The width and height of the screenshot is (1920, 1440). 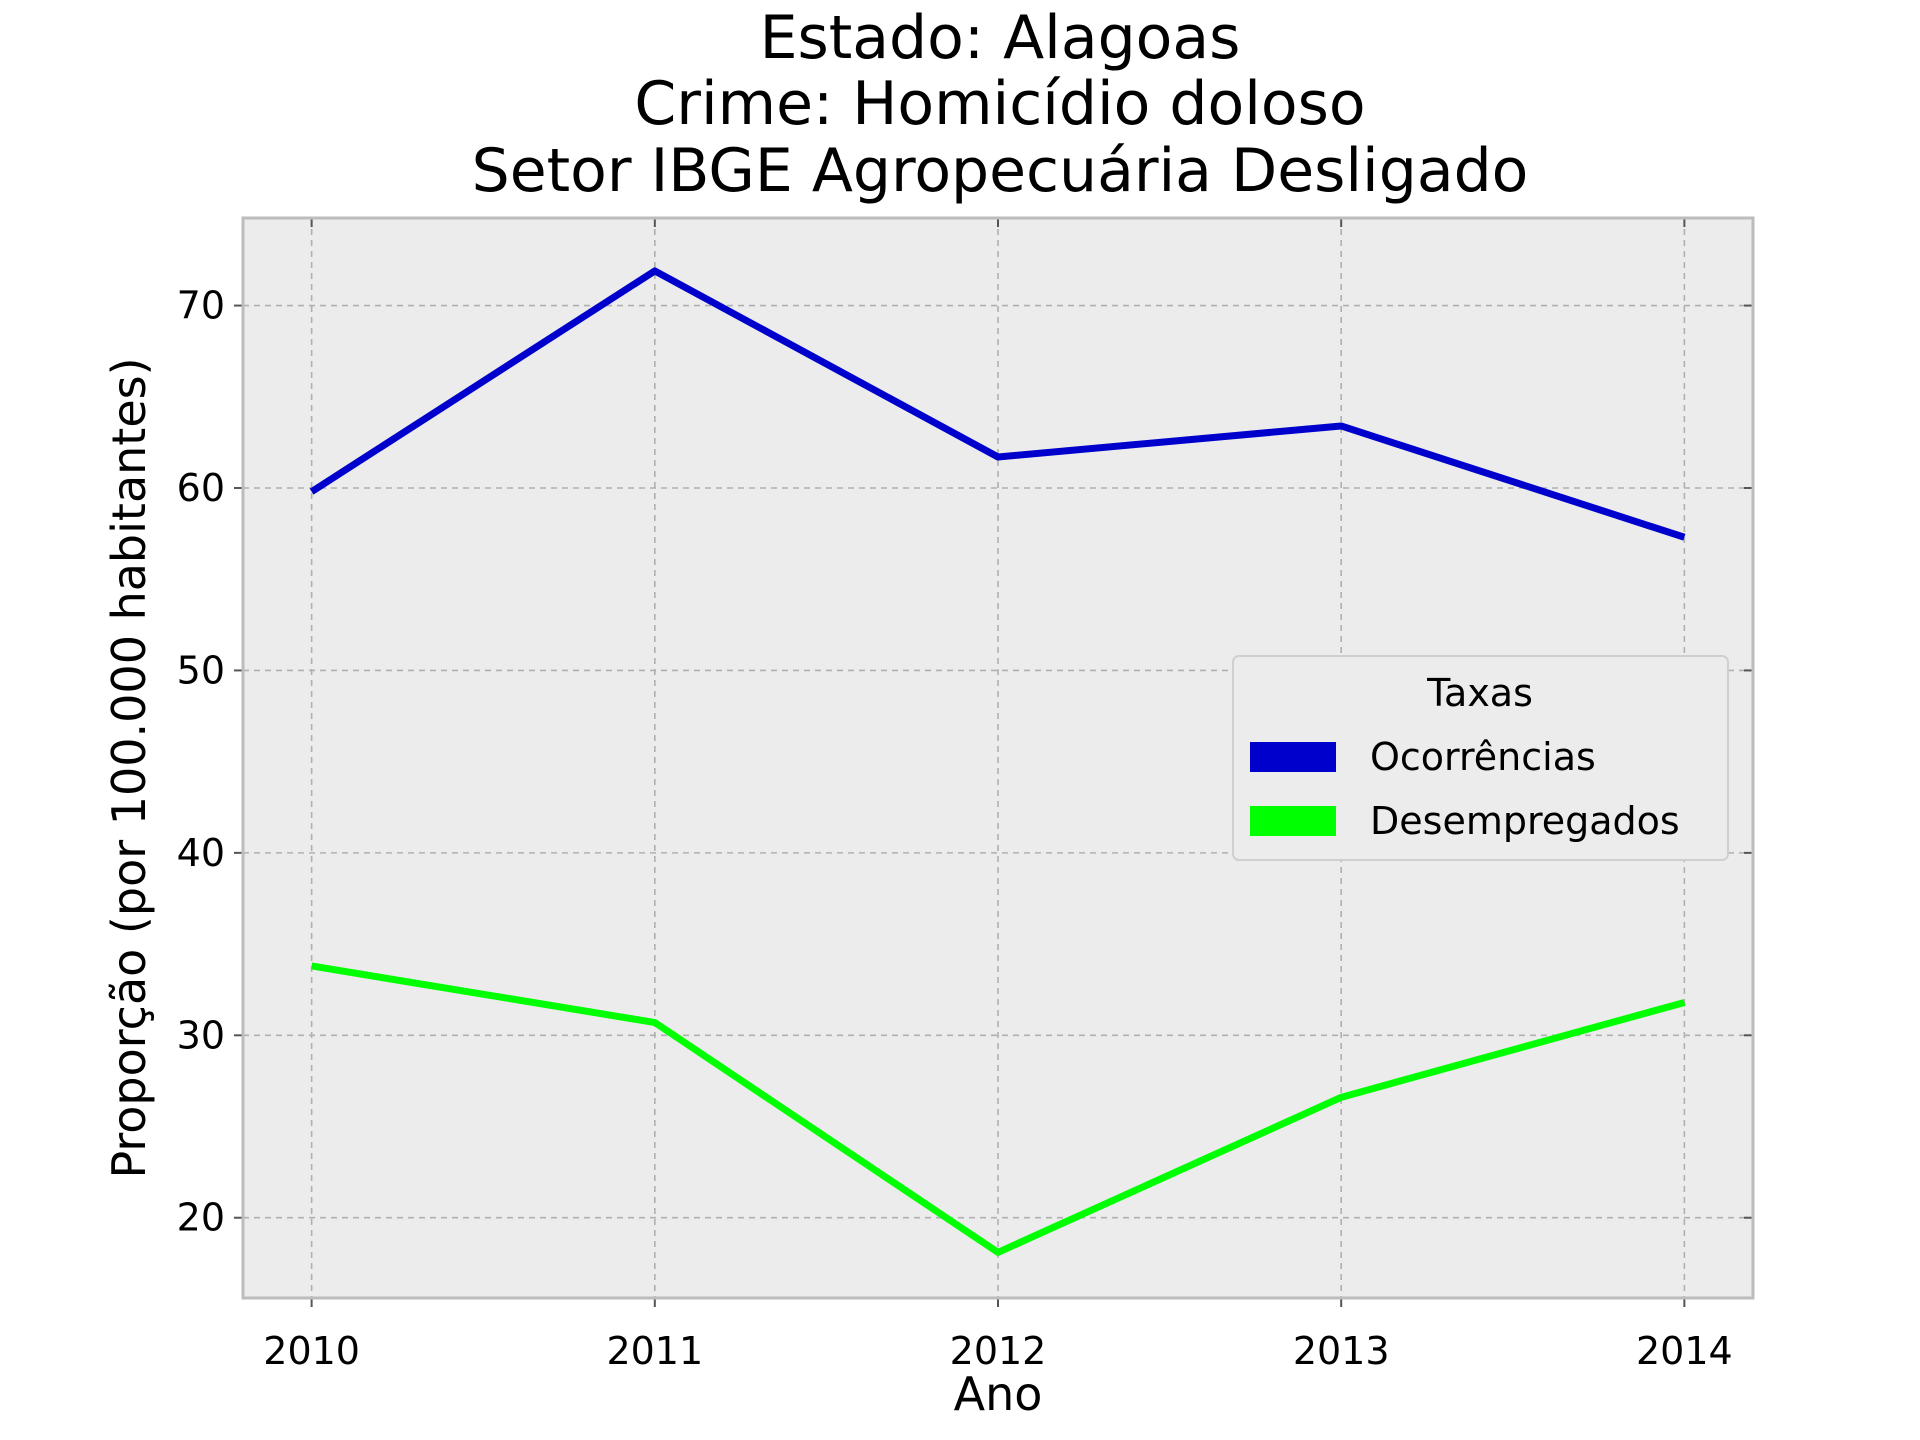 What do you see at coordinates (201, 306) in the screenshot?
I see `y-tick-label: 70` at bounding box center [201, 306].